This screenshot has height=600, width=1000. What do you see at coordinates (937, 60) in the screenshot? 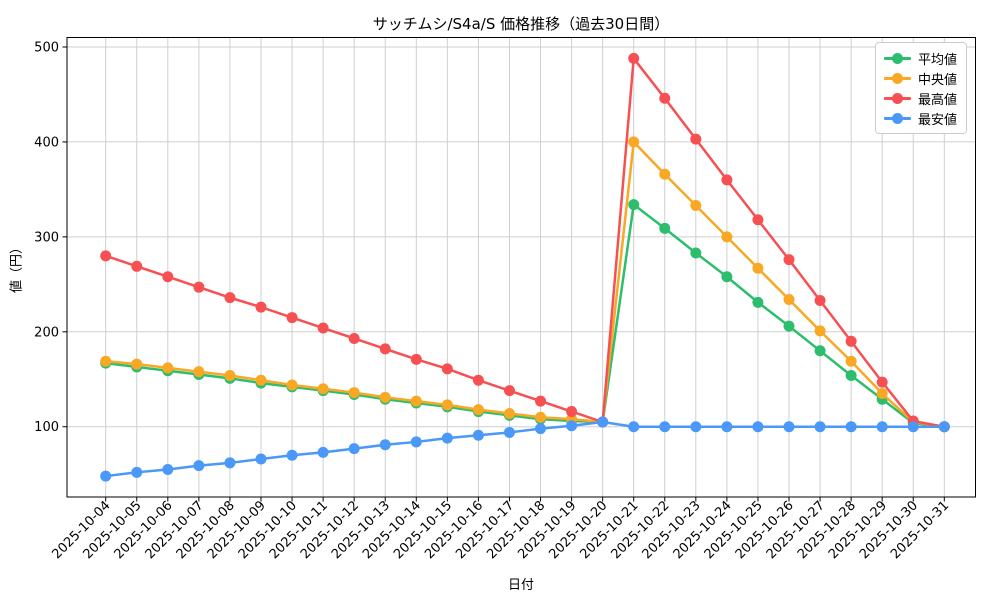
I see `legend-label-average: 平均値` at bounding box center [937, 60].